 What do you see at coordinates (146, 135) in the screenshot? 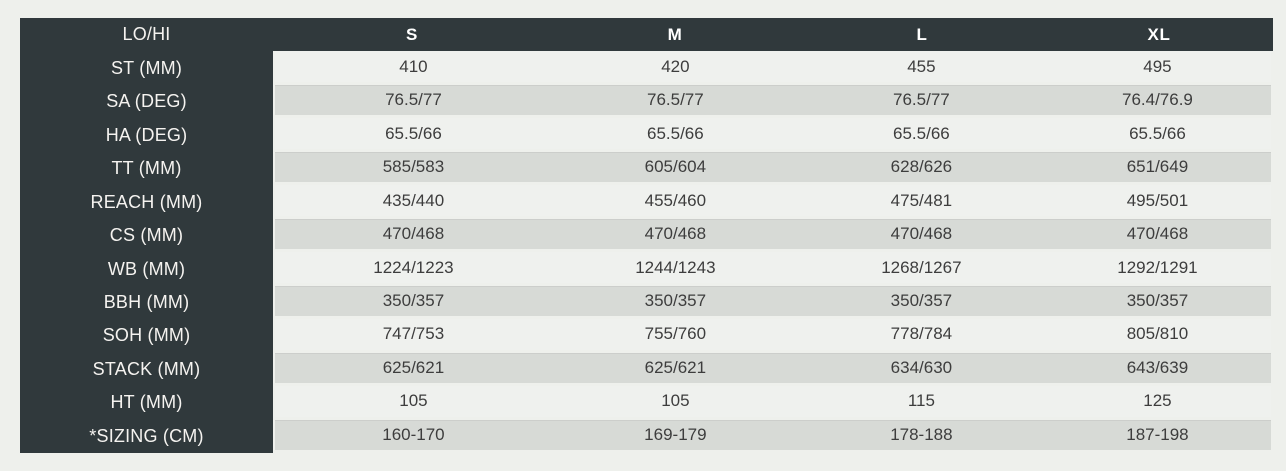
I see `row-label: HA (DEG)` at bounding box center [146, 135].